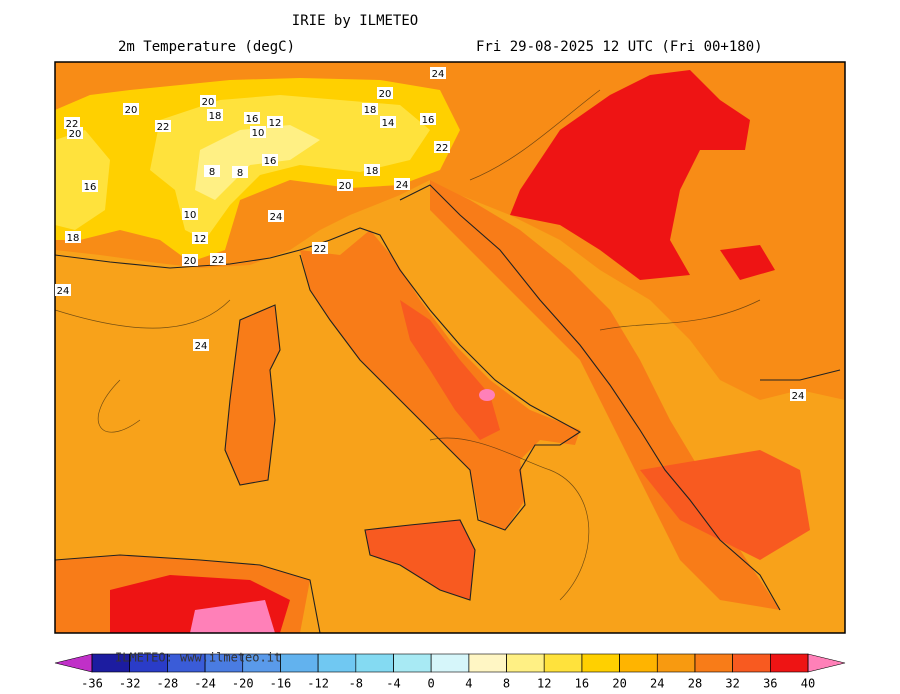 The width and height of the screenshot is (900, 694). What do you see at coordinates (695, 684) in the screenshot?
I see `colorbar-tick-label: 28` at bounding box center [695, 684].